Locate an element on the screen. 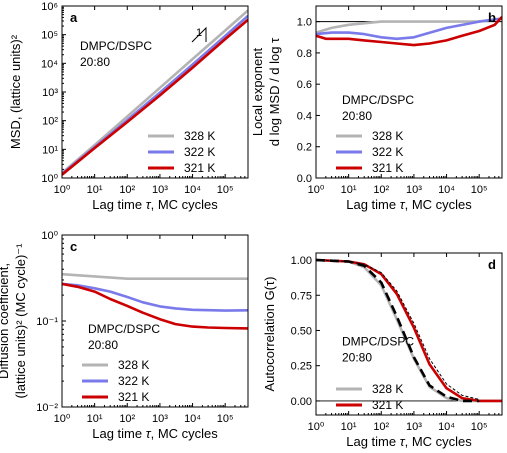  y-tick-label: 10⁻¹ is located at coordinates (47, 322).